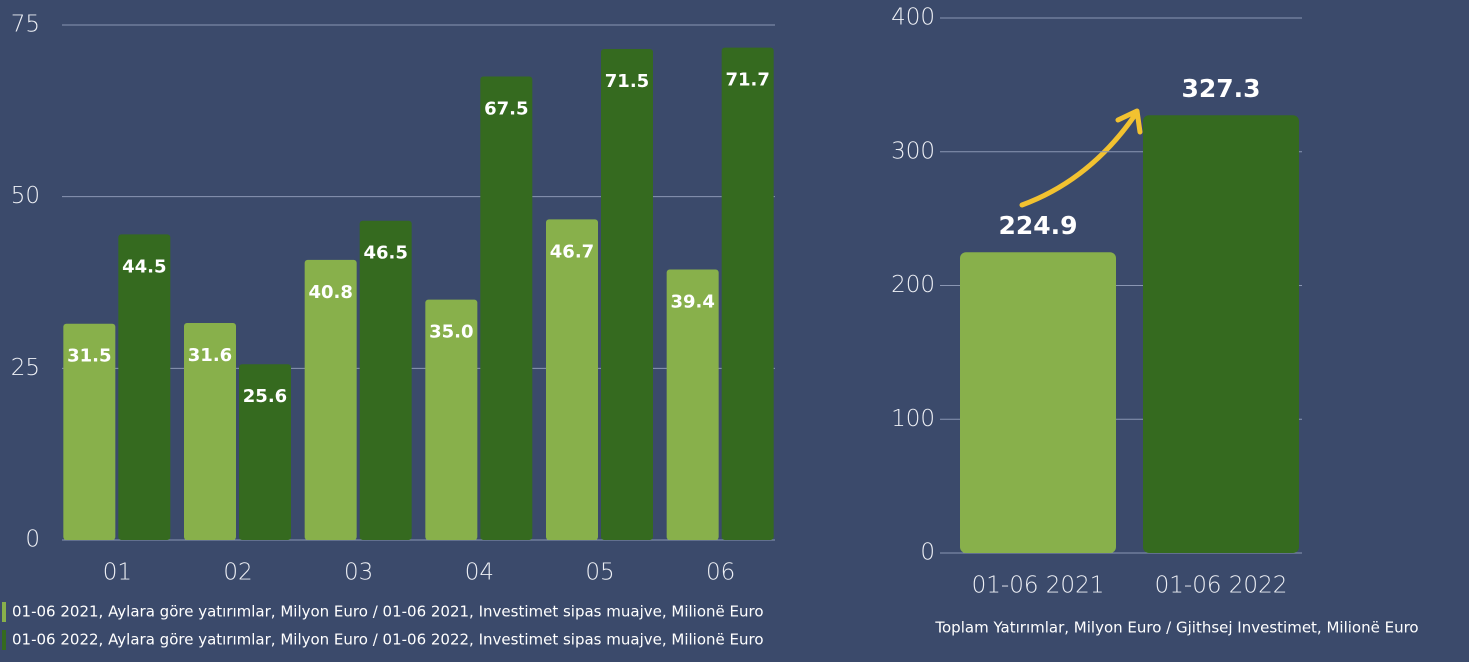 The width and height of the screenshot is (1469, 662). Describe the element at coordinates (1220, 88) in the screenshot. I see `data-label: 327.3` at that location.